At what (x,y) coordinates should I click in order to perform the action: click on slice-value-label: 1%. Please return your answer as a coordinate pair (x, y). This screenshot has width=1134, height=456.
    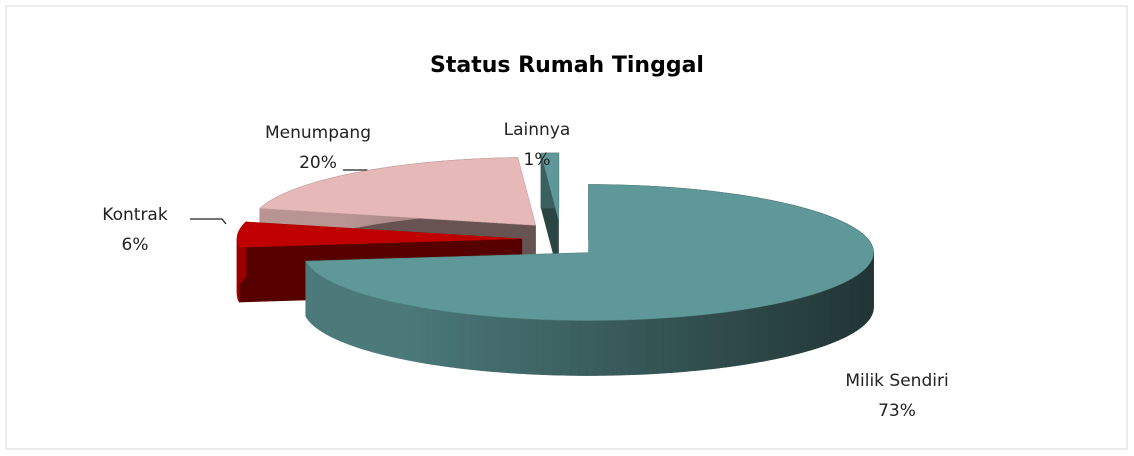
    Looking at the image, I should click on (537, 160).